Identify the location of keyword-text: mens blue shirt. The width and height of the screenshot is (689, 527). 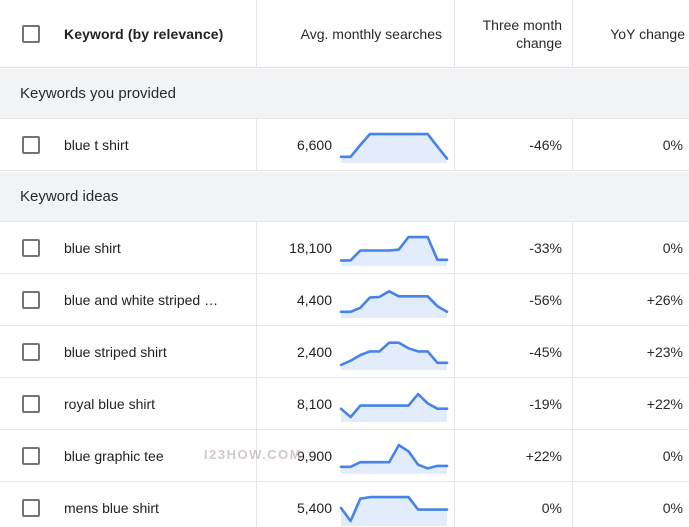
(111, 507).